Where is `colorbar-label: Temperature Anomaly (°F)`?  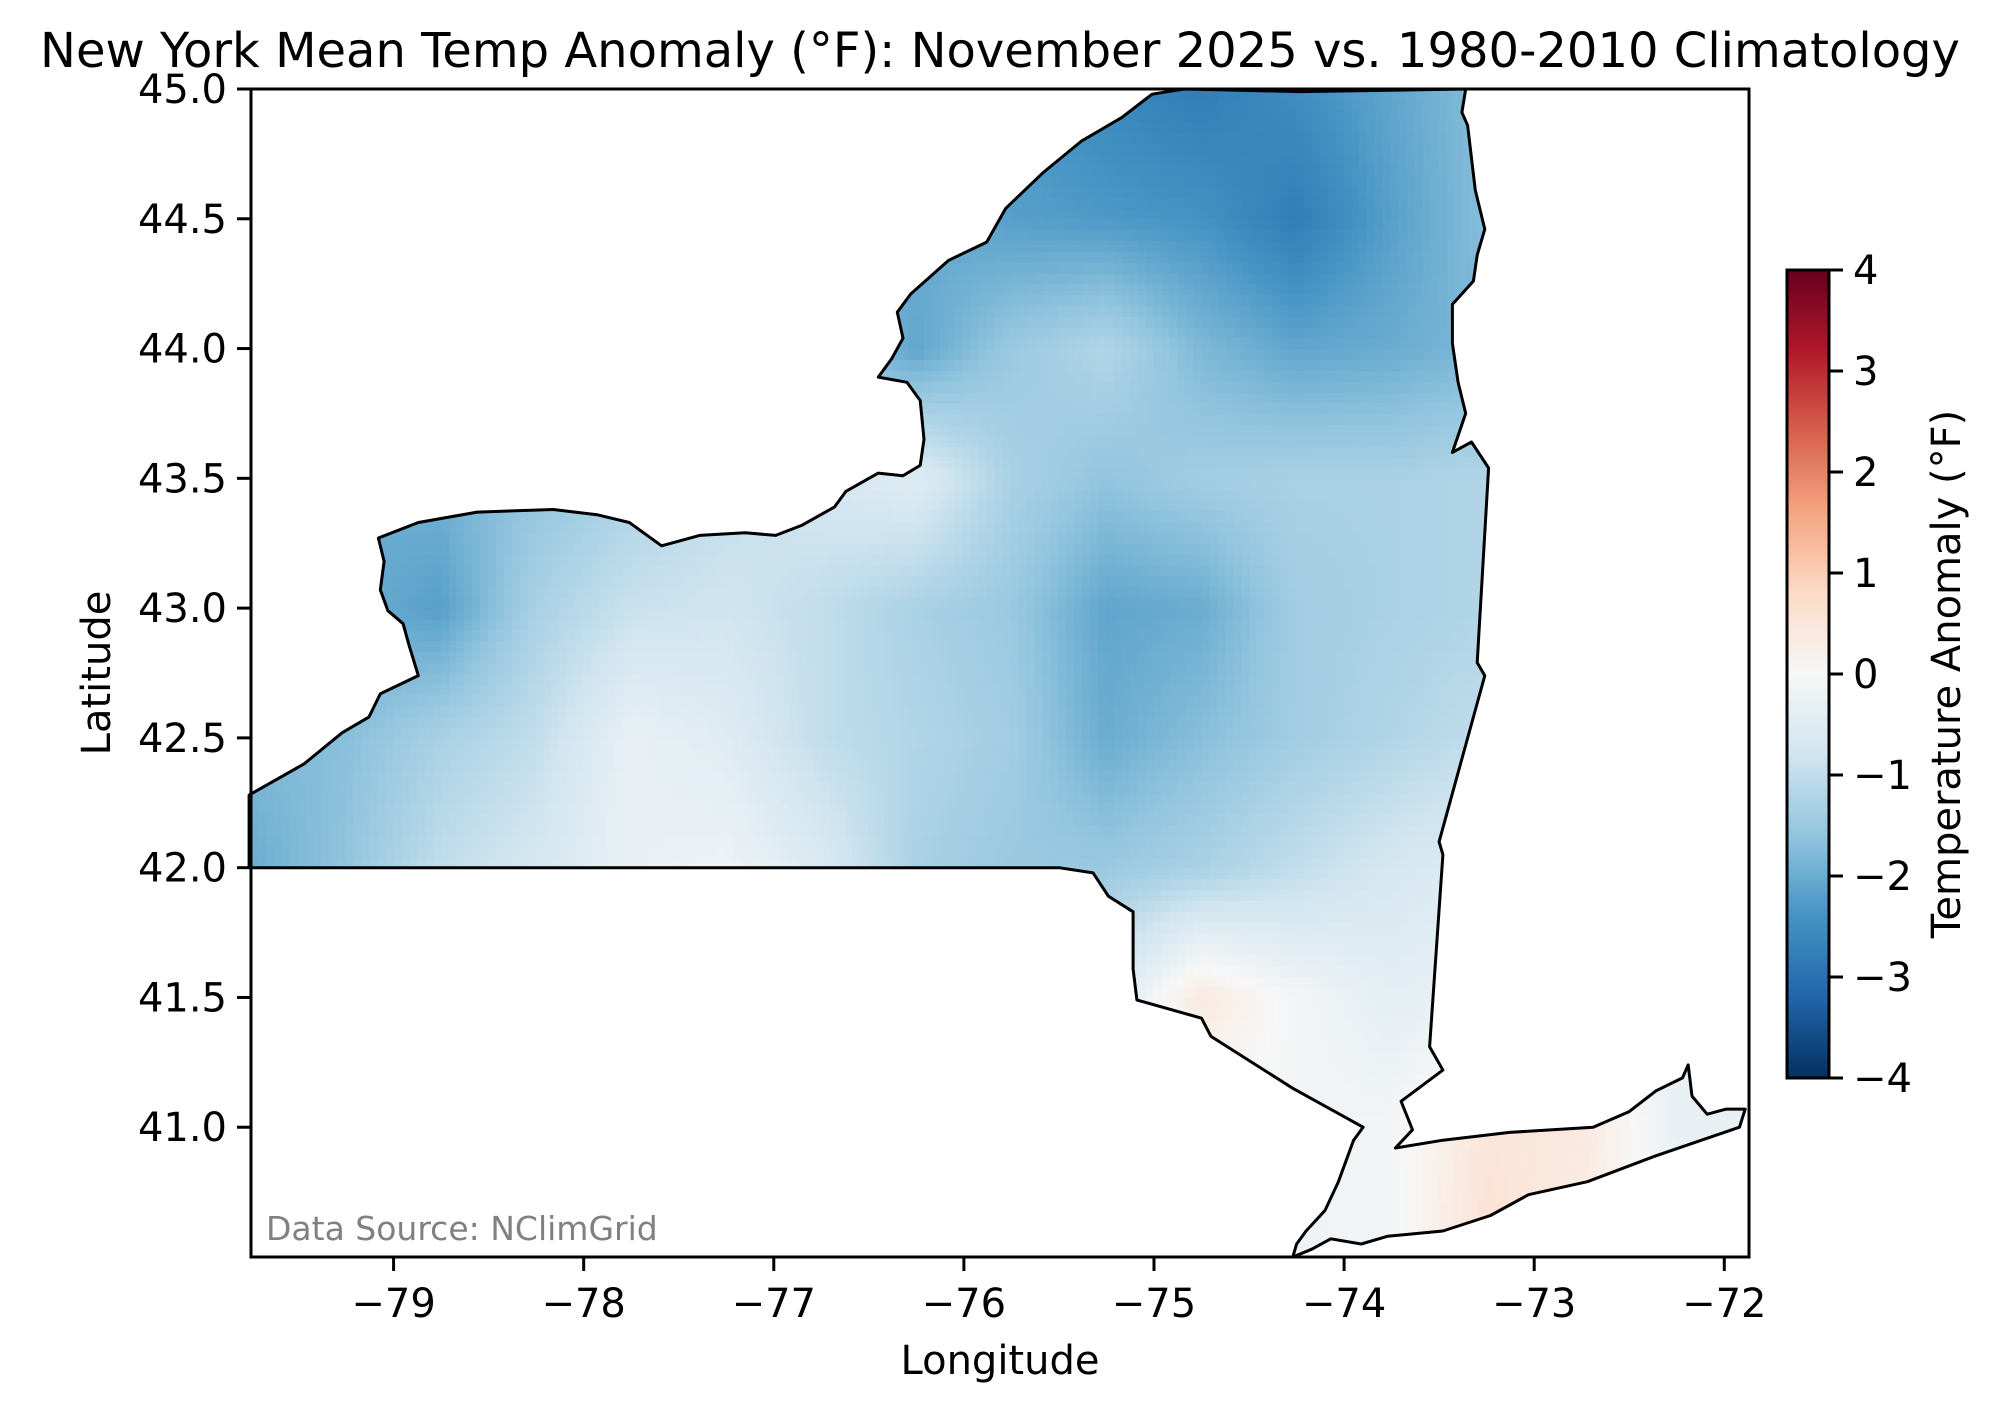 colorbar-label: Temperature Anomaly (°F) is located at coordinates (1947, 674).